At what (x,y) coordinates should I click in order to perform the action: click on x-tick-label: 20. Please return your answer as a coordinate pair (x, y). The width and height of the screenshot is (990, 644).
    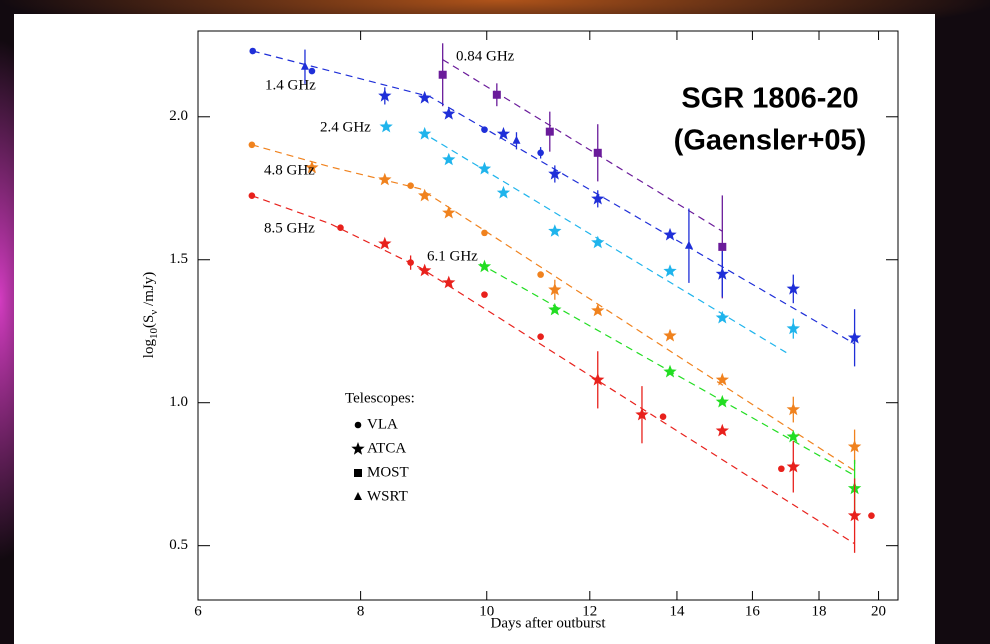
    Looking at the image, I should click on (878, 611).